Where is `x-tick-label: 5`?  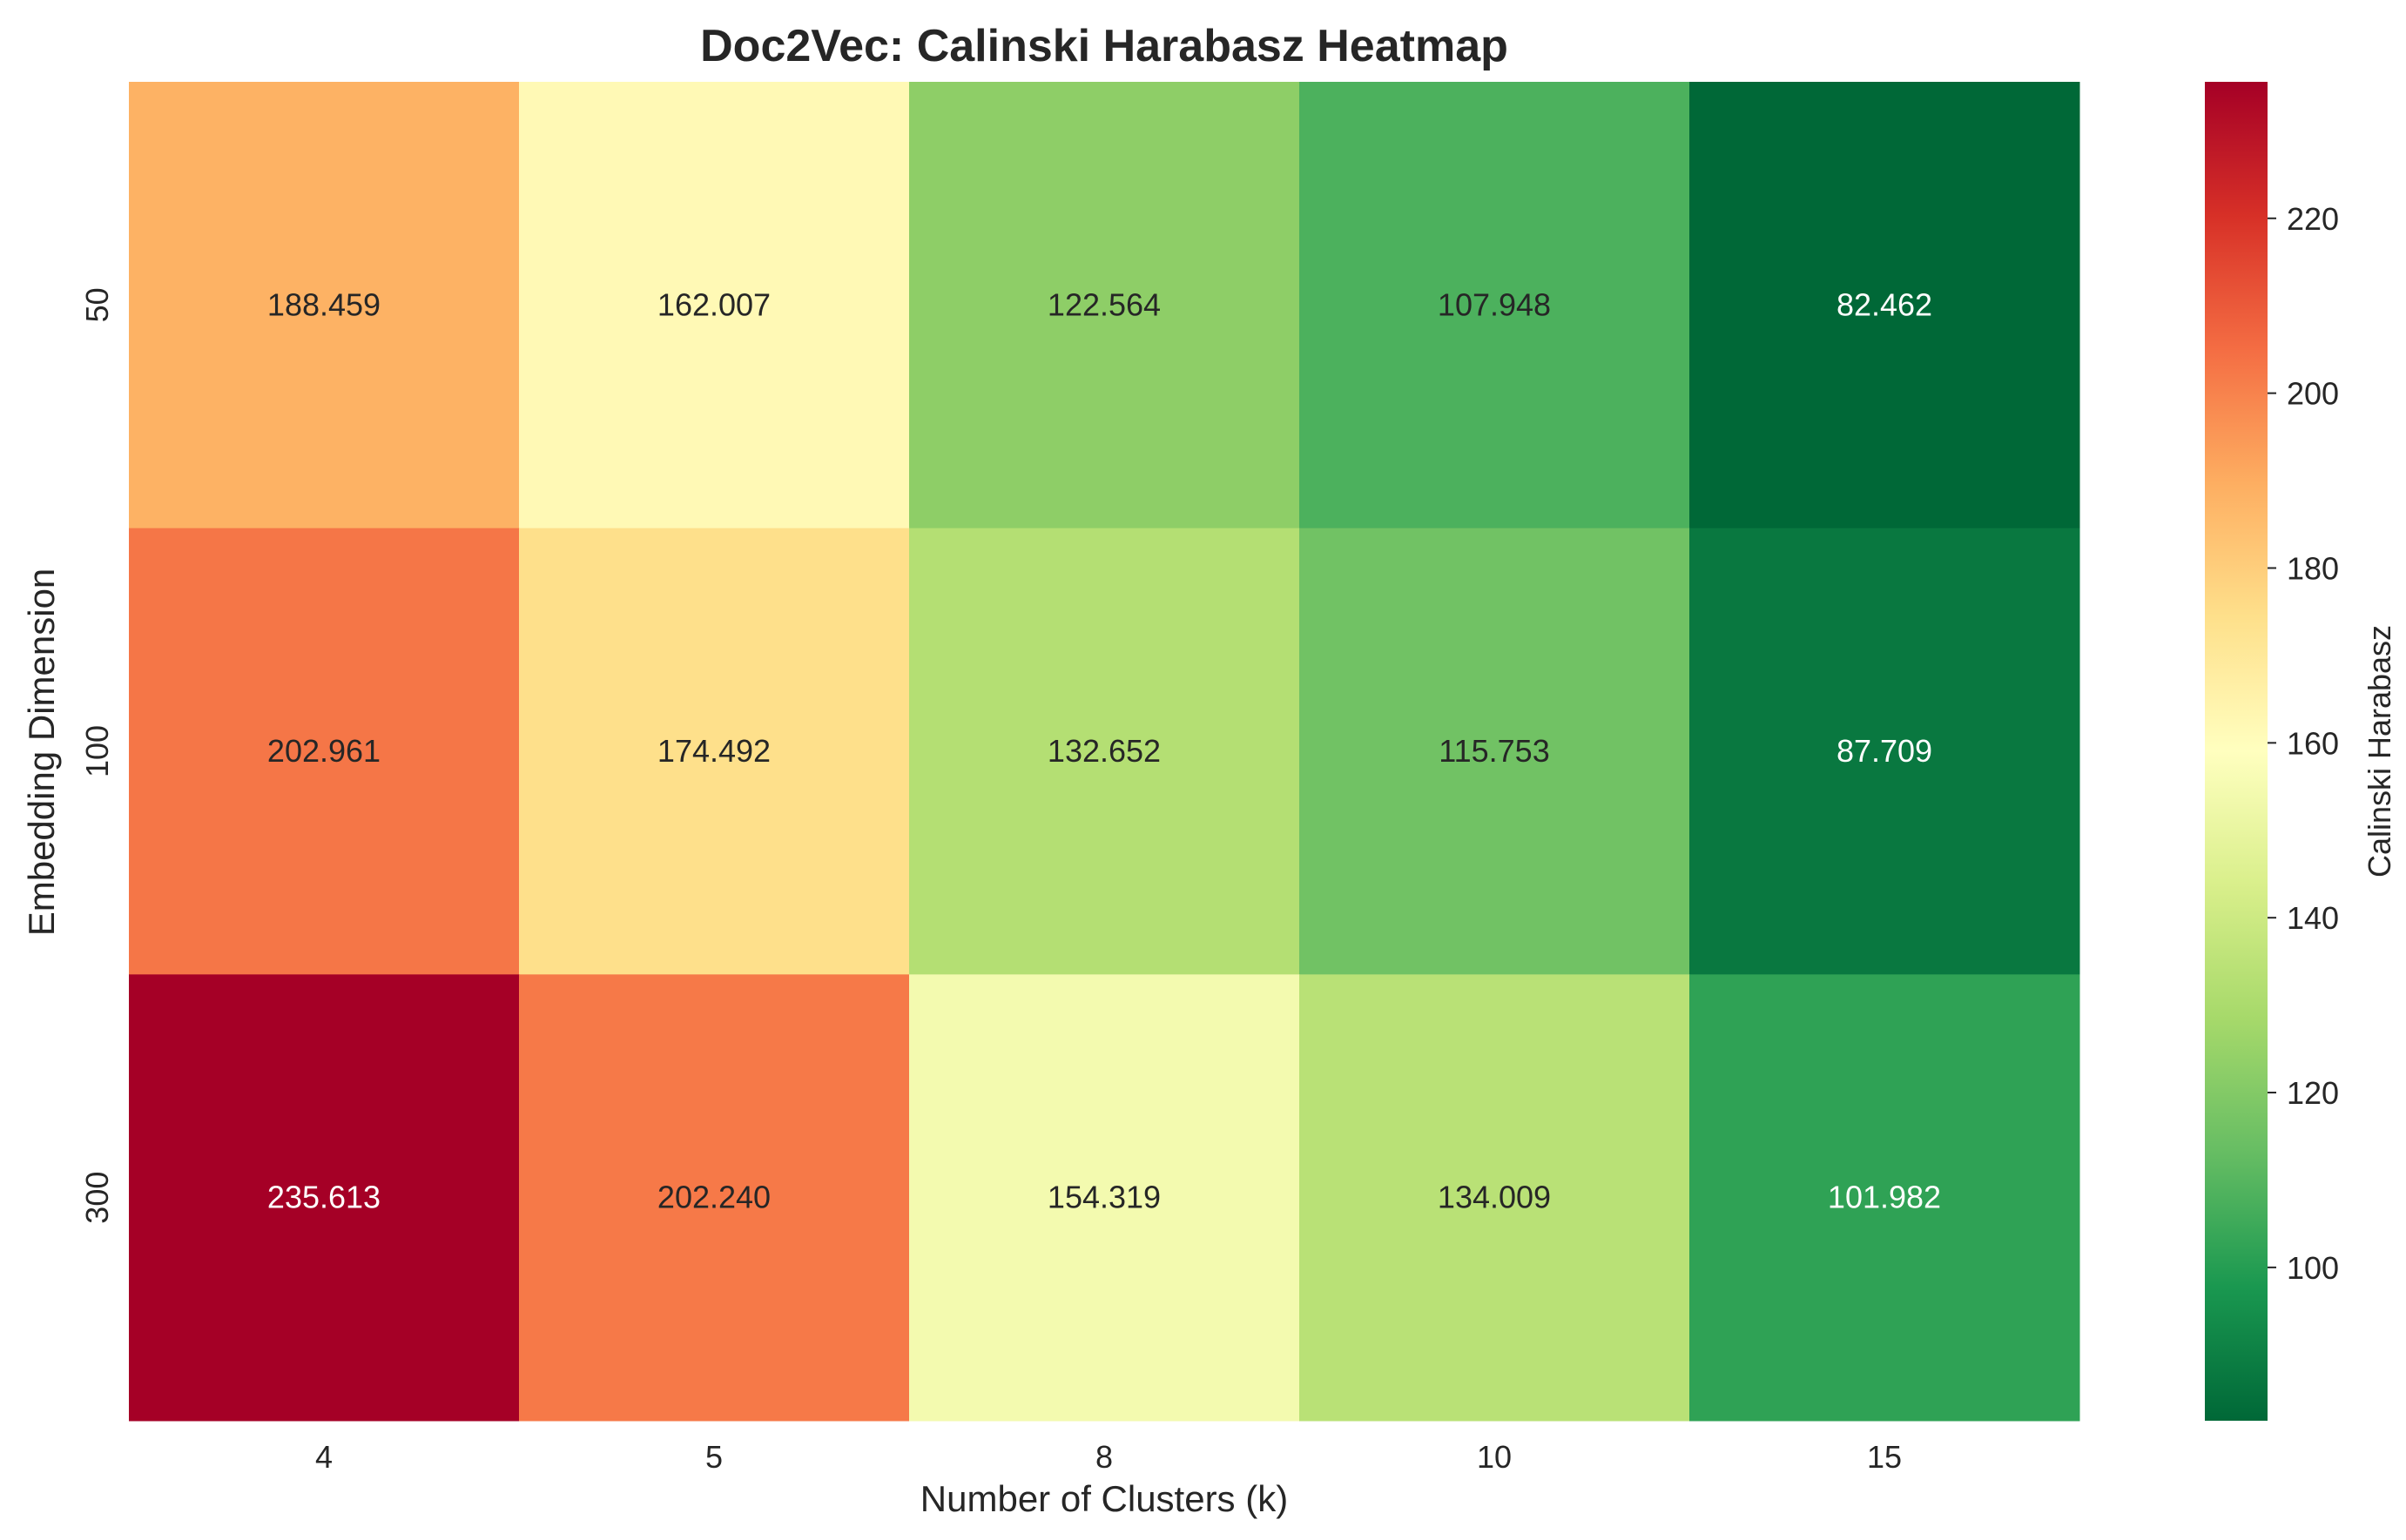
x-tick-label: 5 is located at coordinates (714, 1457).